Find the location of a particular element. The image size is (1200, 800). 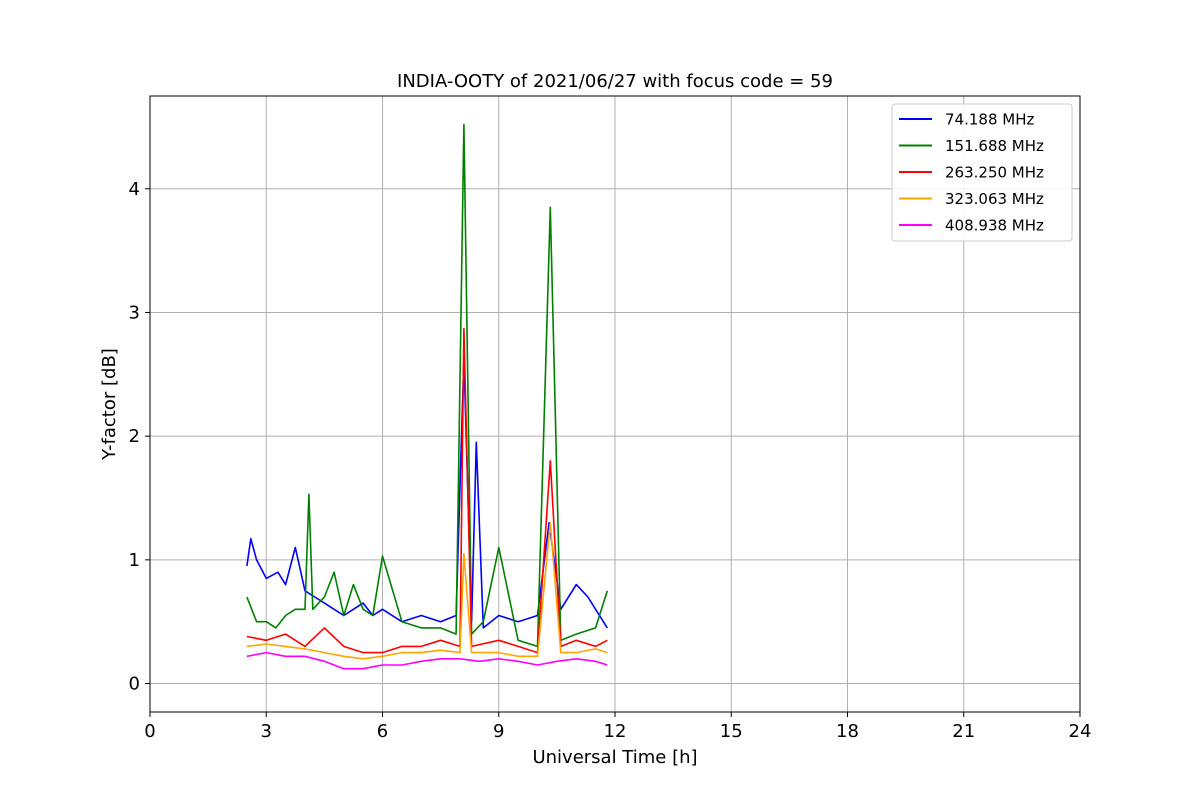

legend-label-4: 408.938 MHz is located at coordinates (994, 226).